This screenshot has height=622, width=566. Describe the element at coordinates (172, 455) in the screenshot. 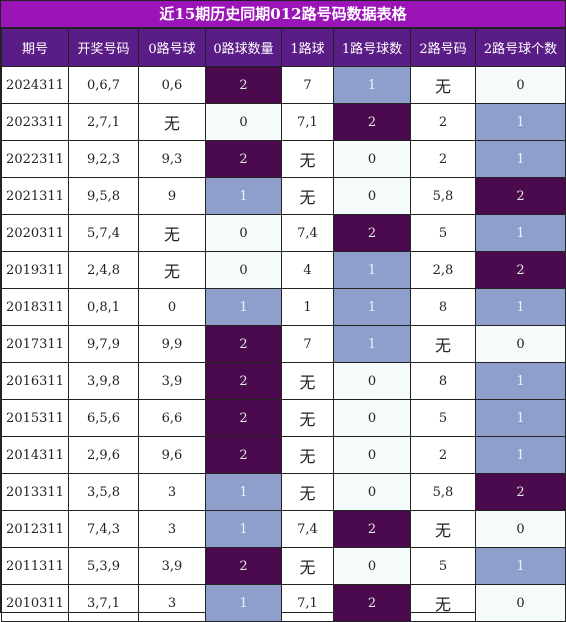

I see `cell-route0: 9,6` at that location.